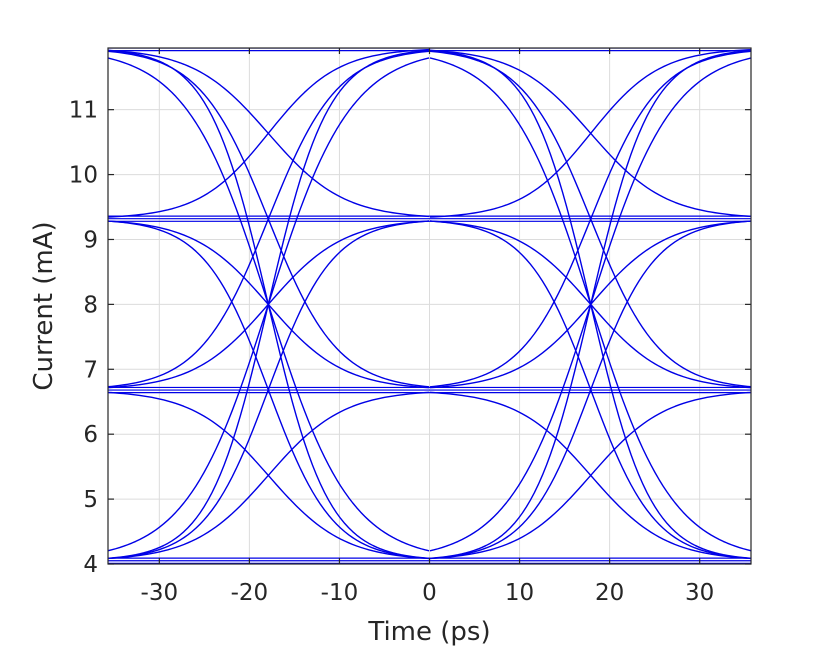  What do you see at coordinates (90, 240) in the screenshot?
I see `y-tick-label: 9` at bounding box center [90, 240].